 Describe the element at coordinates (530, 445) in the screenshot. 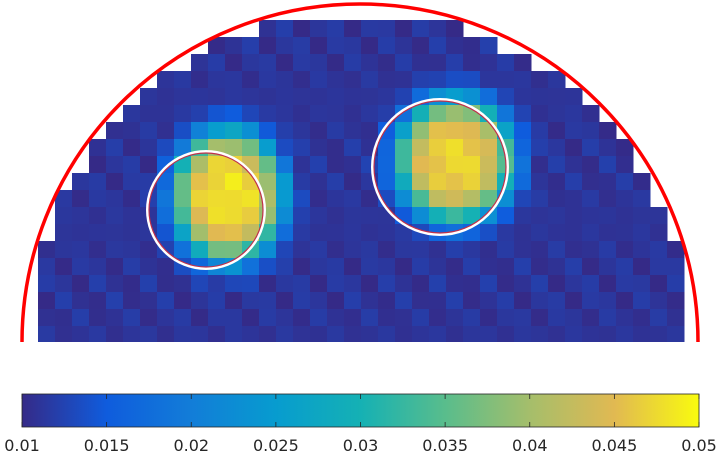

I see `colorbar-tick-label: 0.04` at that location.